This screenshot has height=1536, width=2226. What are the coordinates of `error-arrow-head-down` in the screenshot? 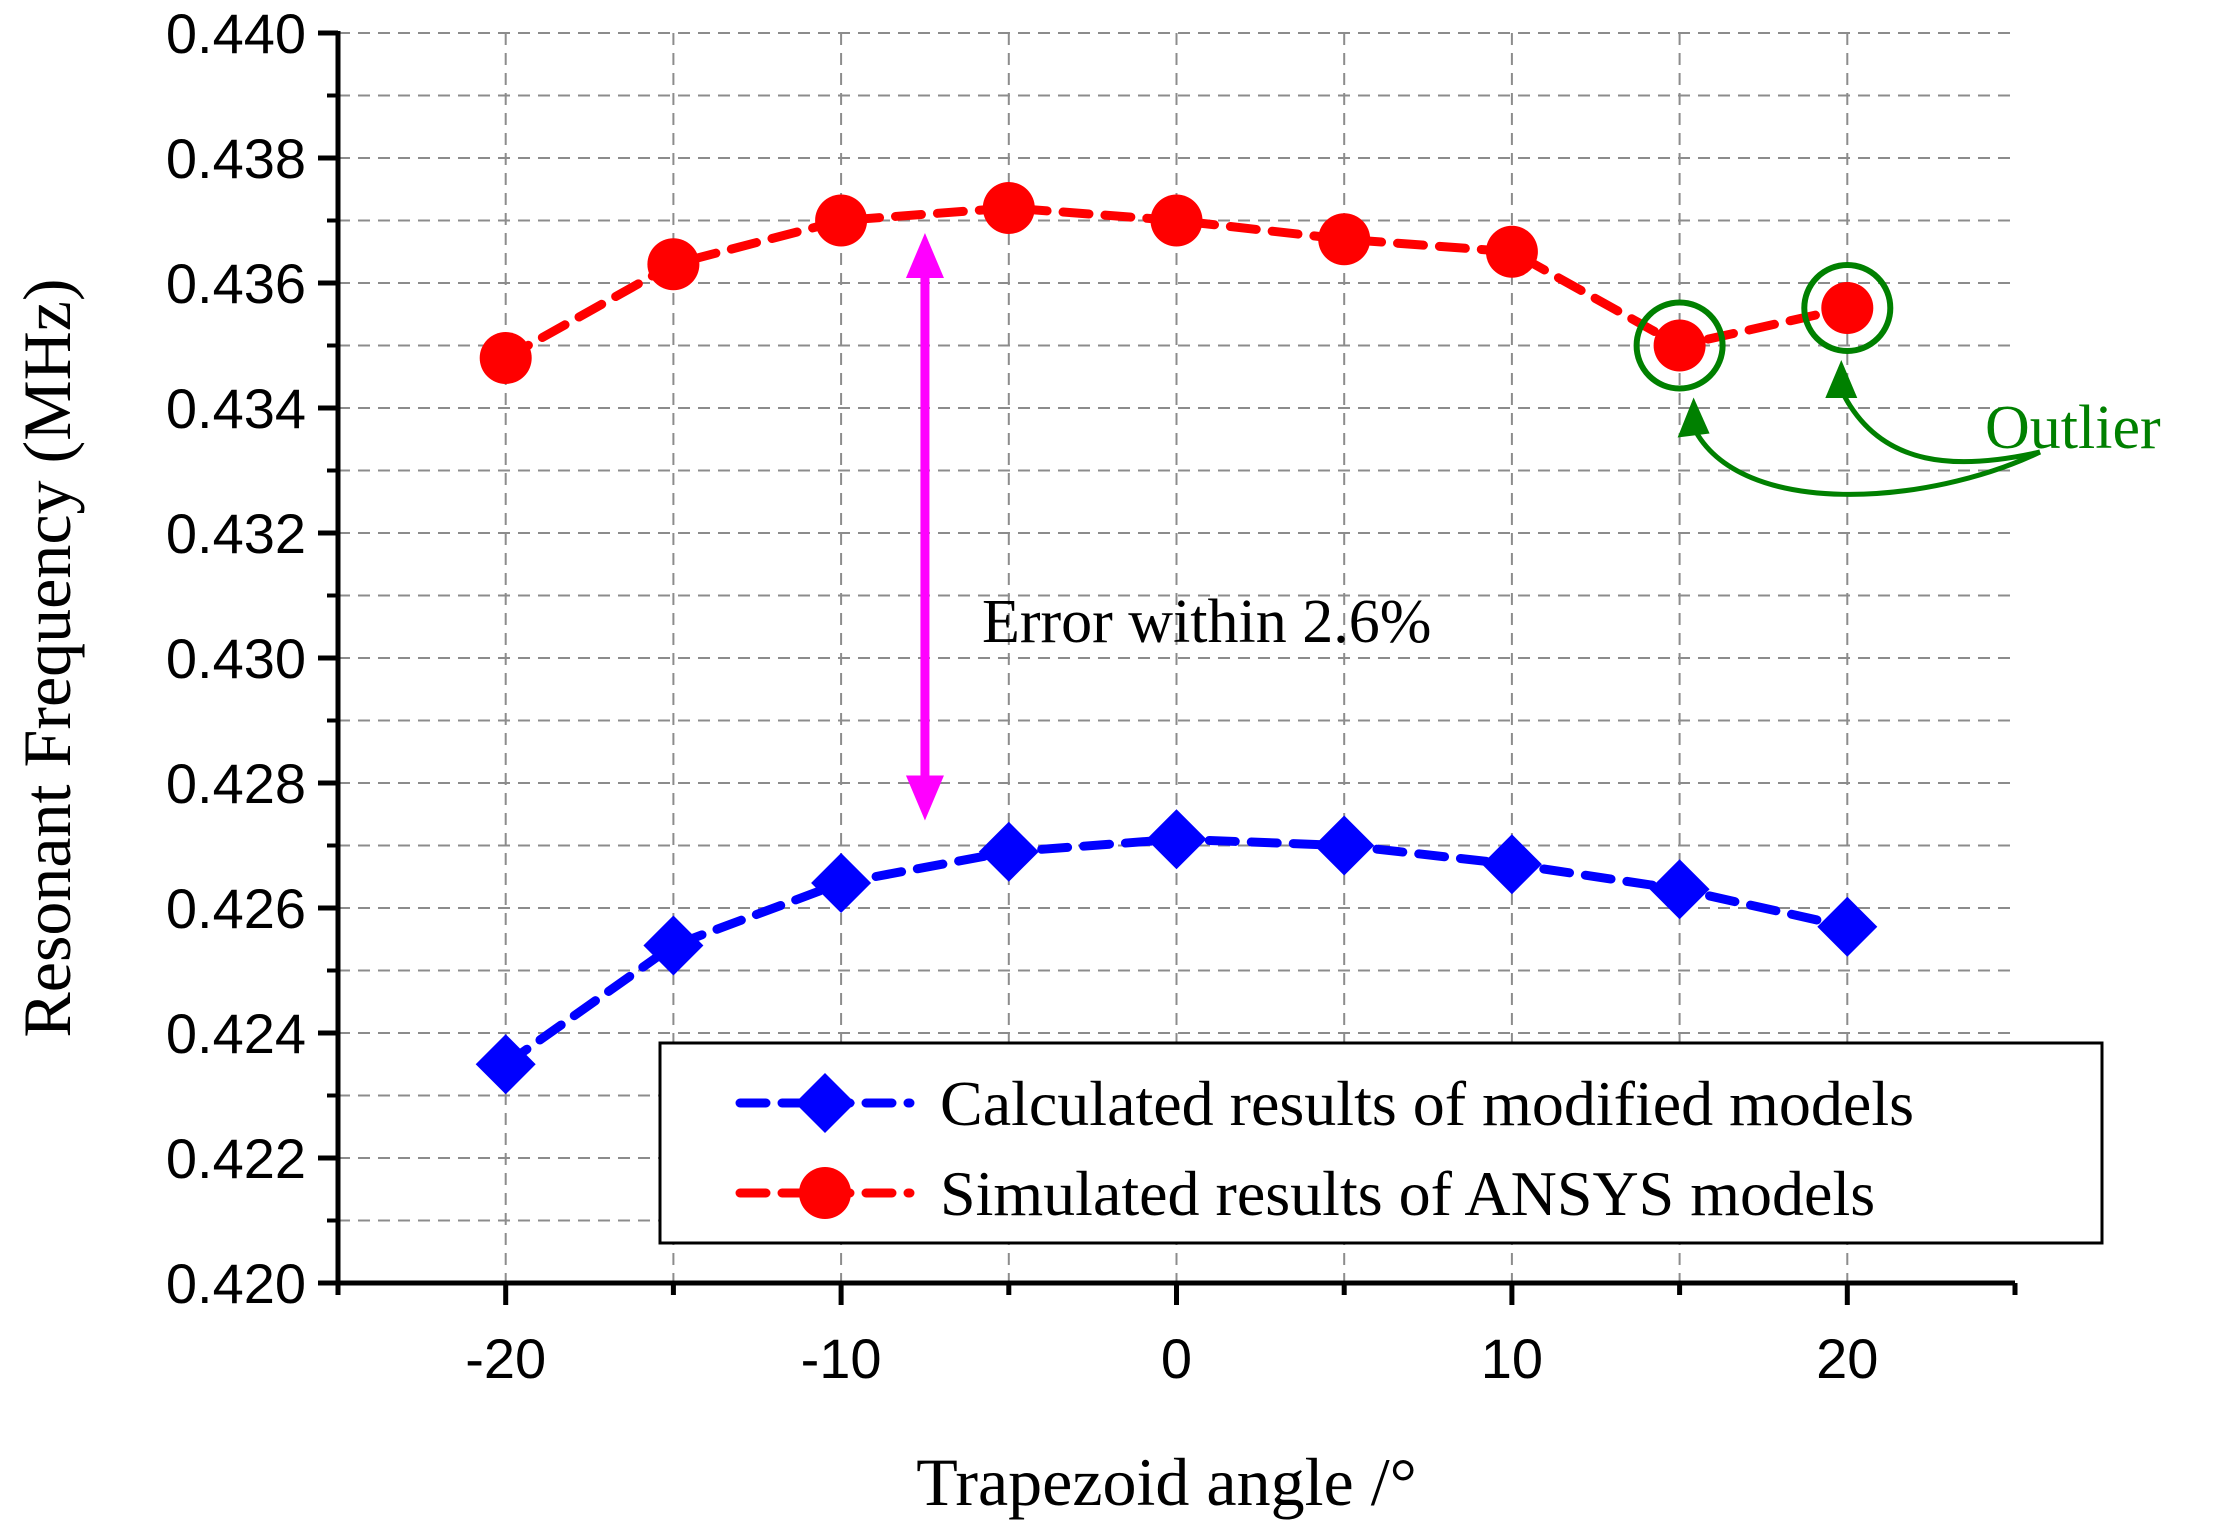 It's located at (924, 798).